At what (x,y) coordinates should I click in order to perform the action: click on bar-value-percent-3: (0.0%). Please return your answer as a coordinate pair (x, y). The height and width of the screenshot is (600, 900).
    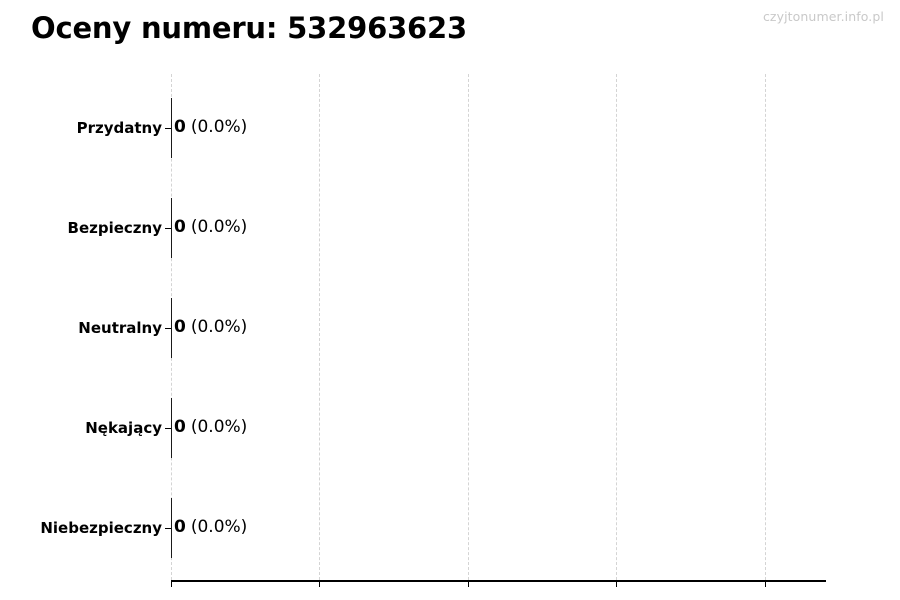
    Looking at the image, I should click on (219, 427).